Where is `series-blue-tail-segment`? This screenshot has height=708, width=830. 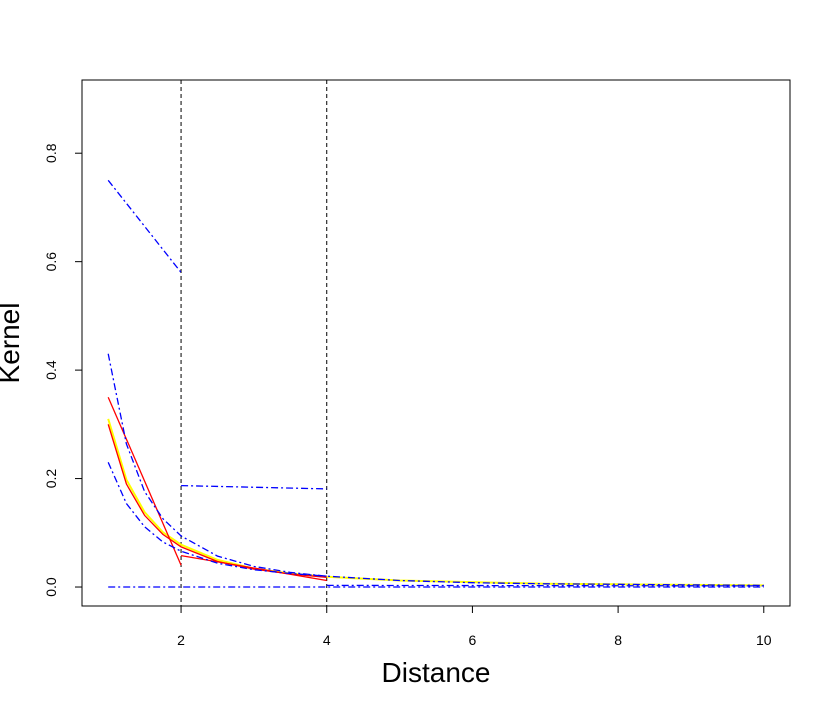 series-blue-tail-segment is located at coordinates (545, 585).